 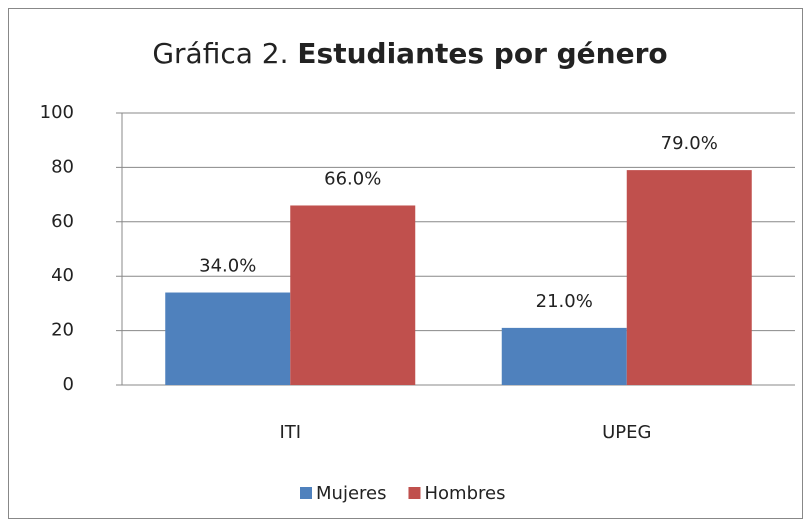 I want to click on y-tick-label: 40, so click(x=62, y=275).